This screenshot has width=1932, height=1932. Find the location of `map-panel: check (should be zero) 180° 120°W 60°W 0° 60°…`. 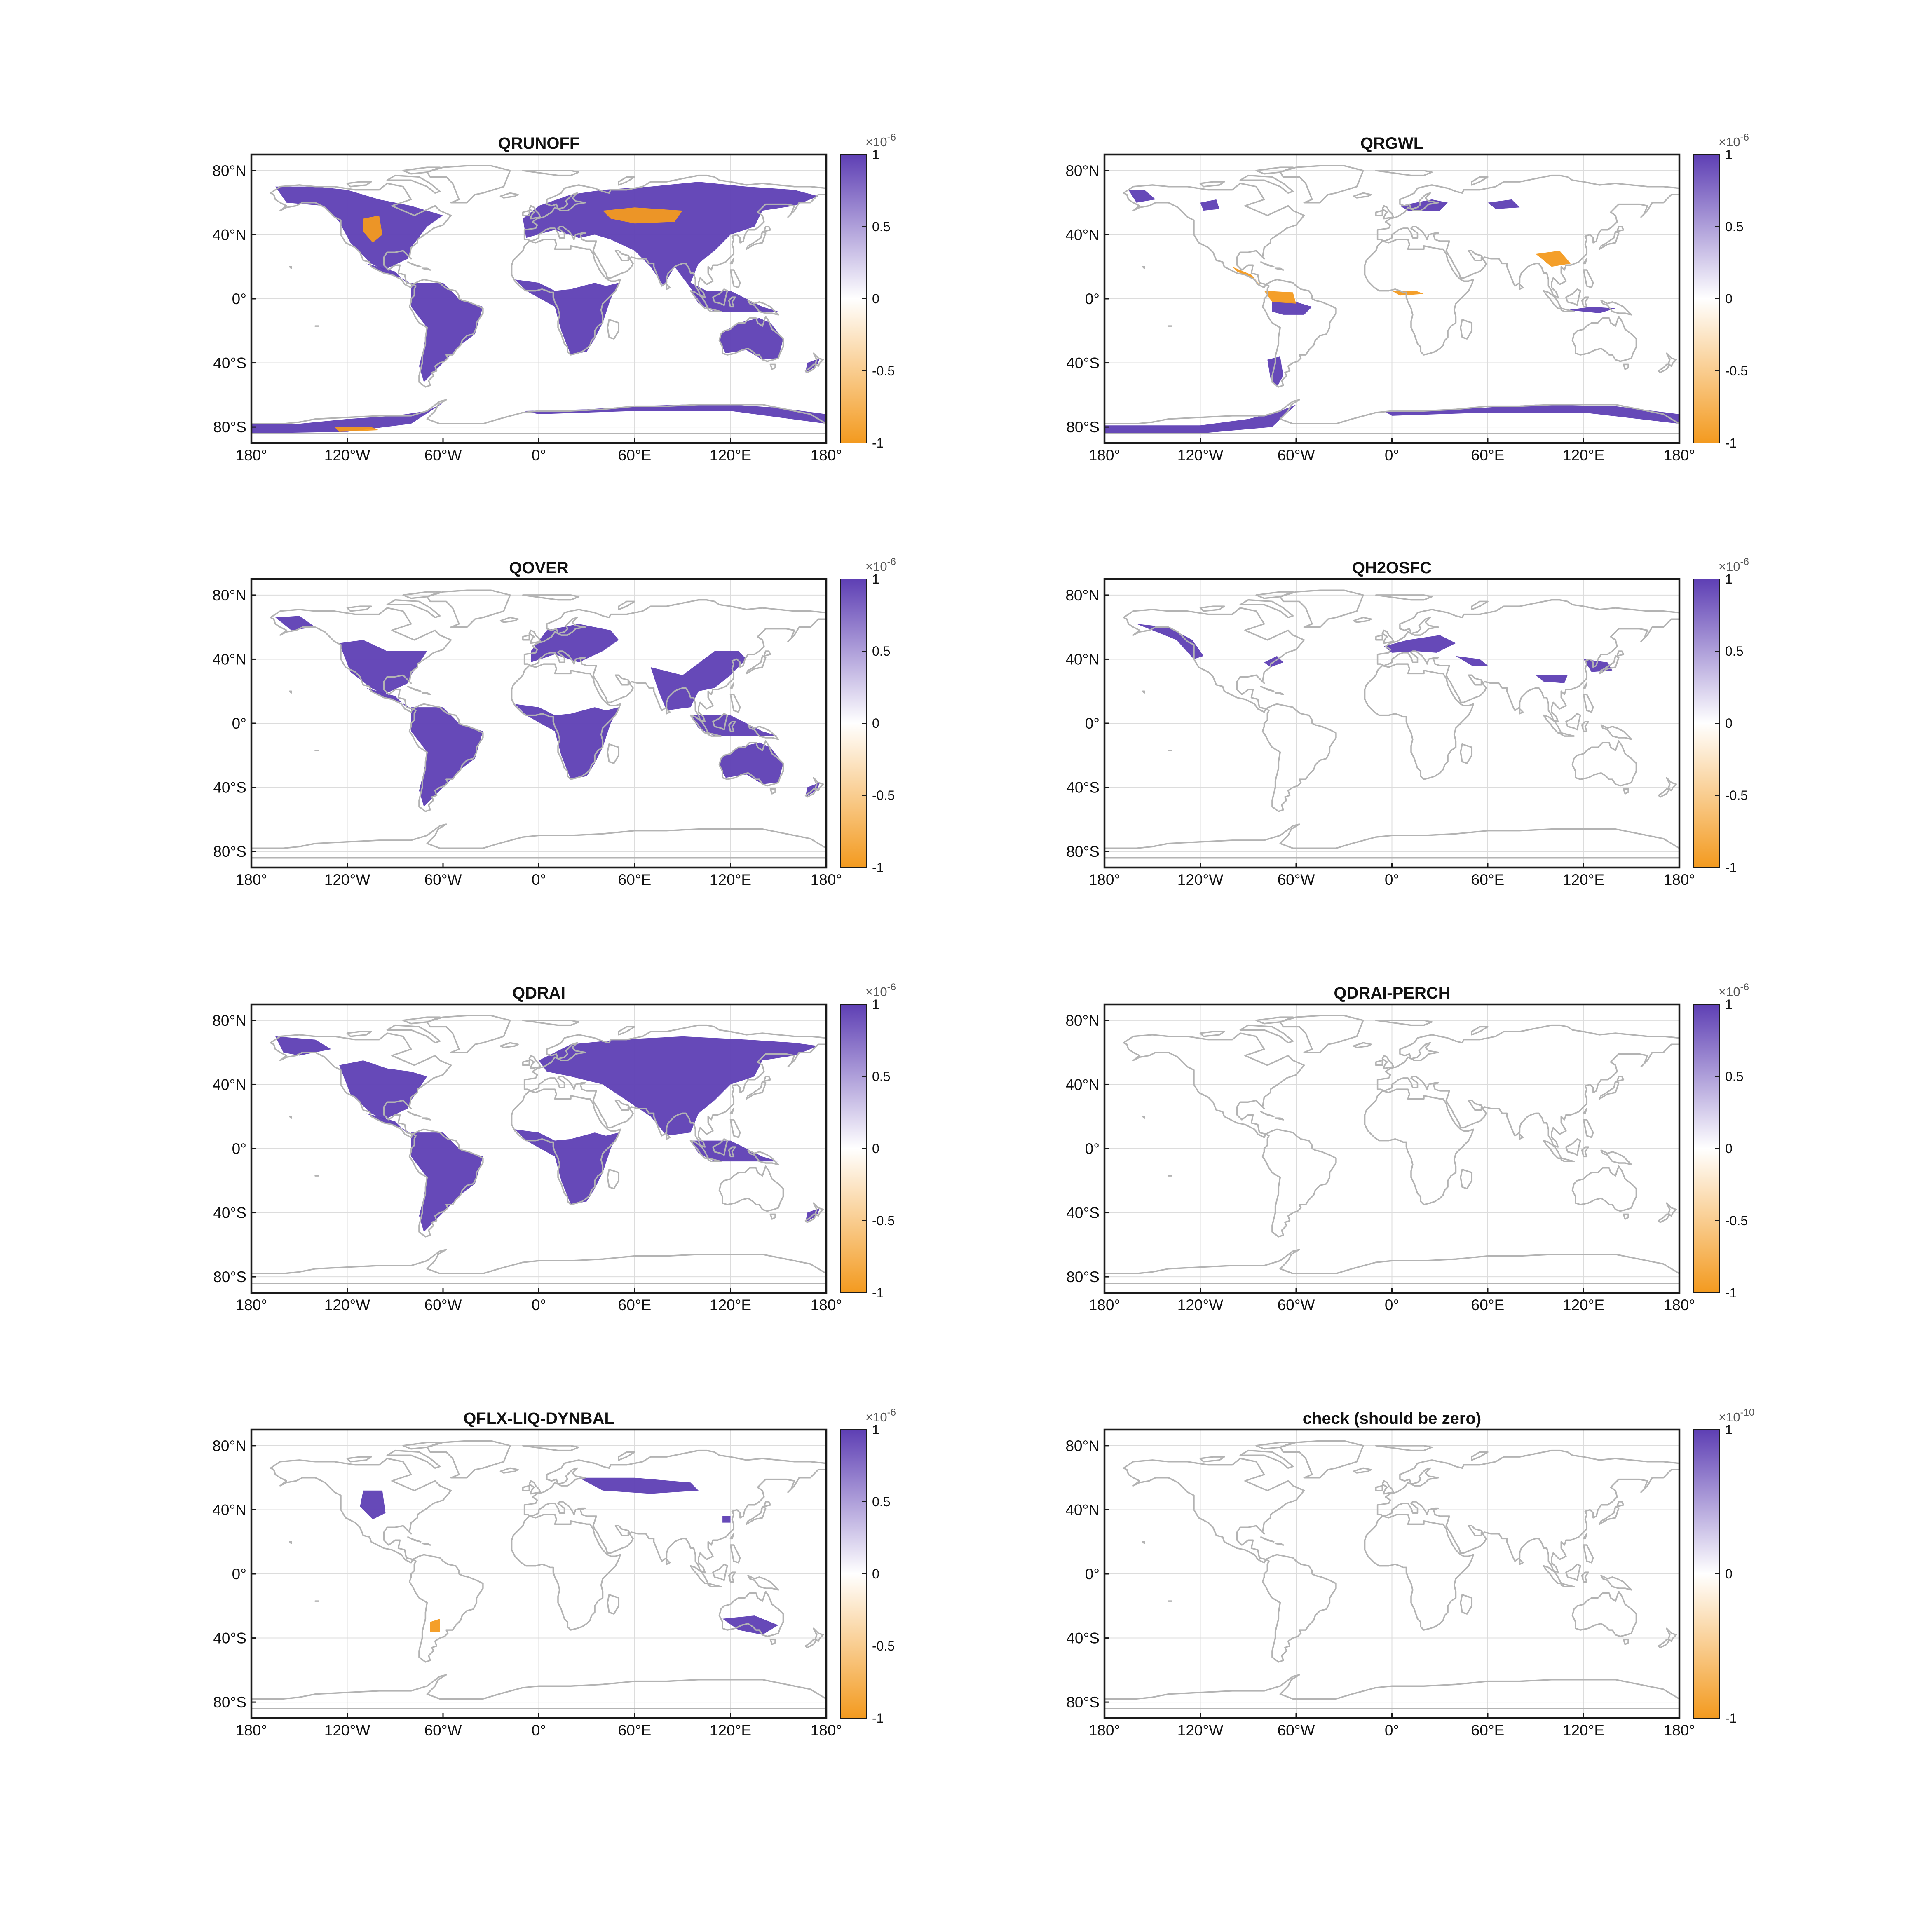

map-panel: check (should be zero) 180° 120°W 60°W 0° 60°… is located at coordinates (1410, 1573).